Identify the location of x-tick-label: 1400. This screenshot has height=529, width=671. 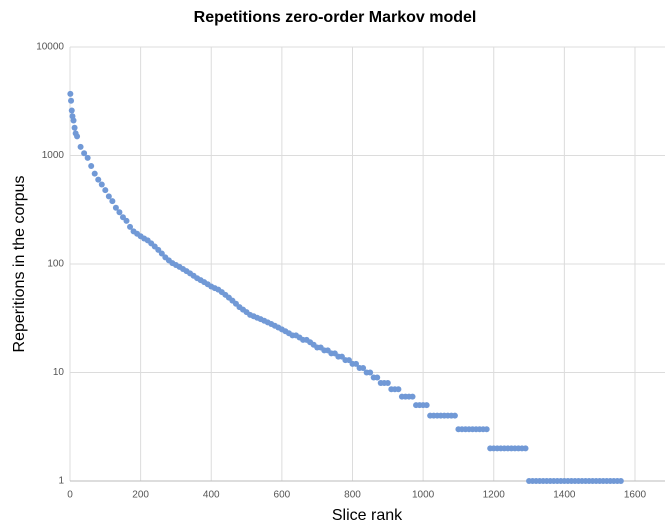
(564, 495).